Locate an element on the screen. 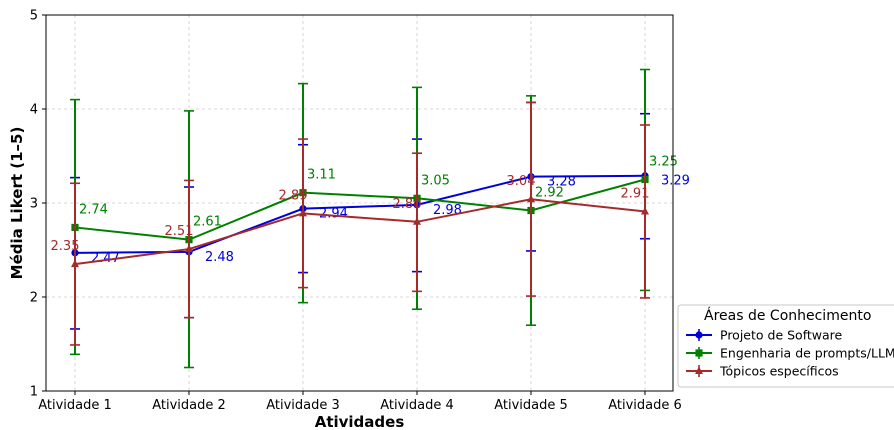 This screenshot has width=894, height=430. data-label: 2.51 is located at coordinates (179, 231).